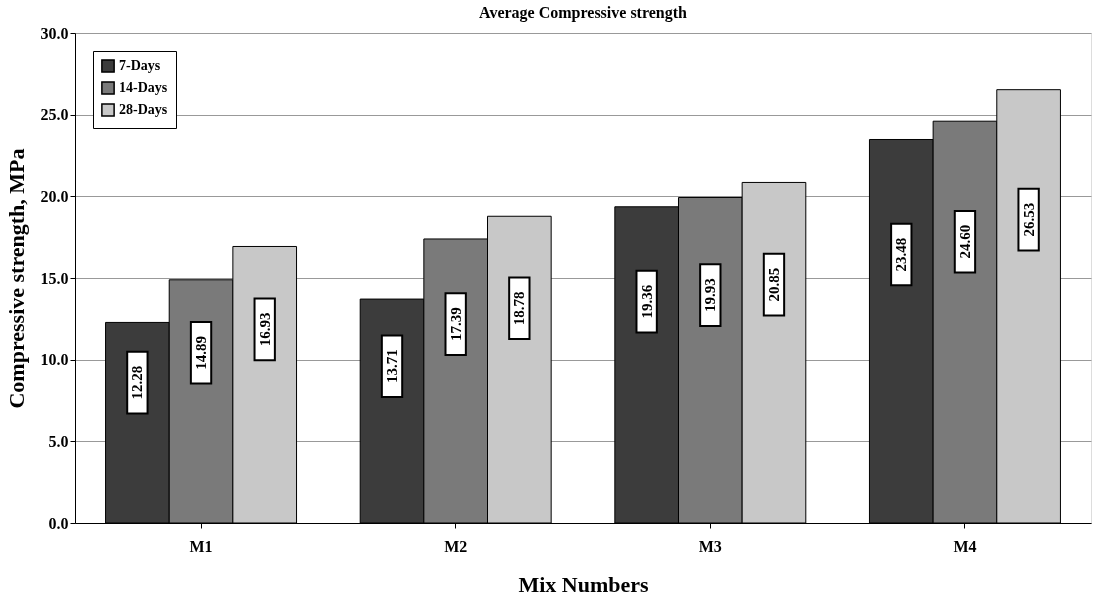  Describe the element at coordinates (1028, 219) in the screenshot. I see `text: 26.53` at that location.